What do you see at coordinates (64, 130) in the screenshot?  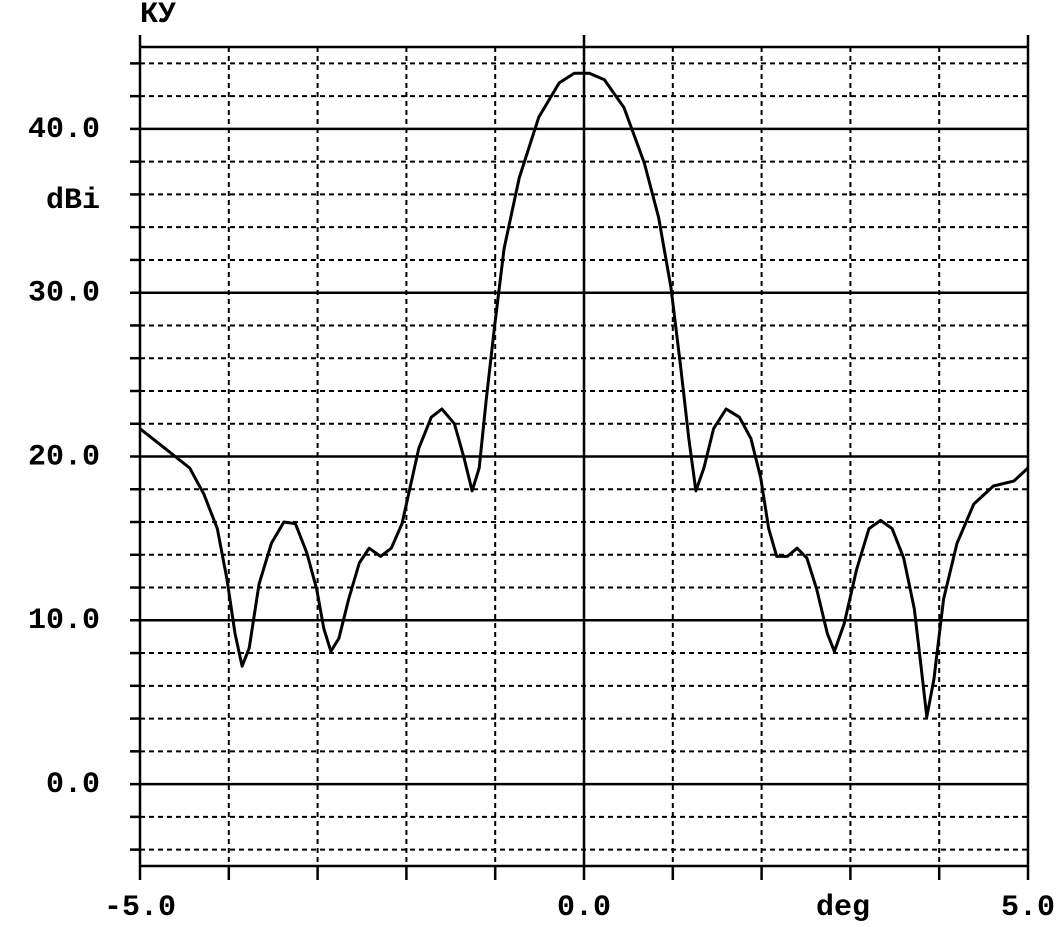 I see `y-tick-label: 40.0` at bounding box center [64, 130].